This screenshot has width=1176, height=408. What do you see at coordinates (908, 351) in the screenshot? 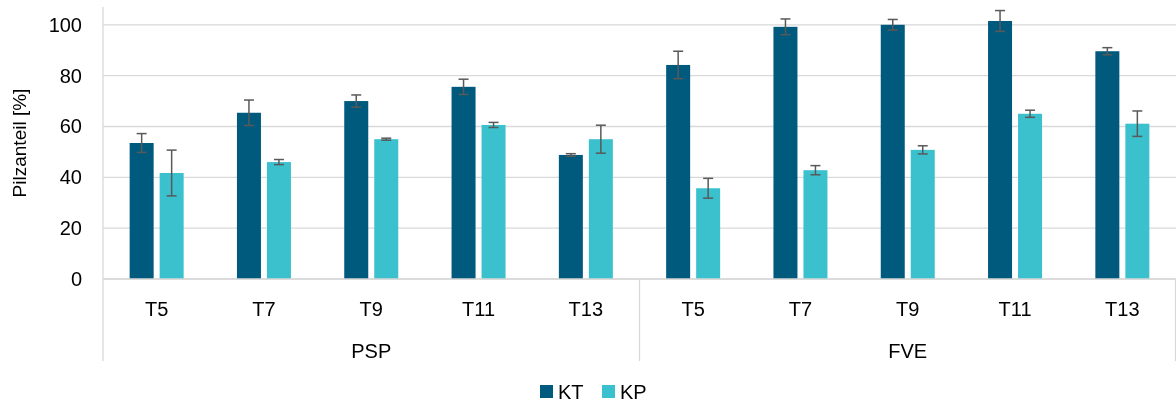
I see `text: FVE` at bounding box center [908, 351].